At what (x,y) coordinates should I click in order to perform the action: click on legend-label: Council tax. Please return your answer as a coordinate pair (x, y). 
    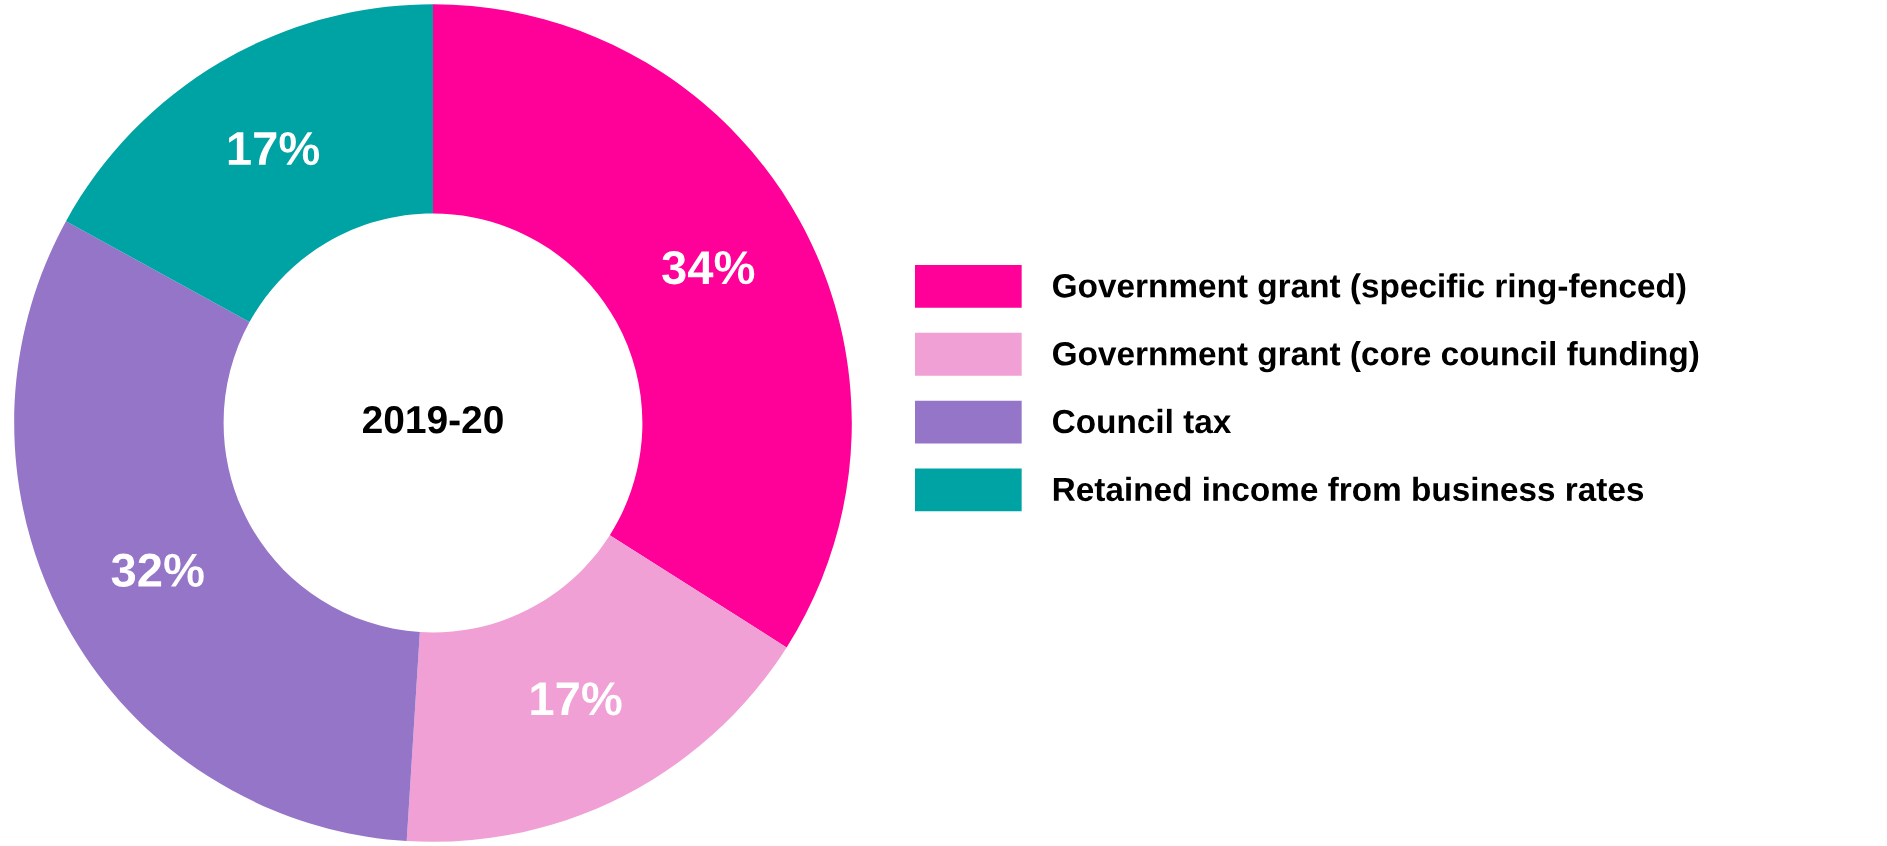
    Looking at the image, I should click on (1142, 421).